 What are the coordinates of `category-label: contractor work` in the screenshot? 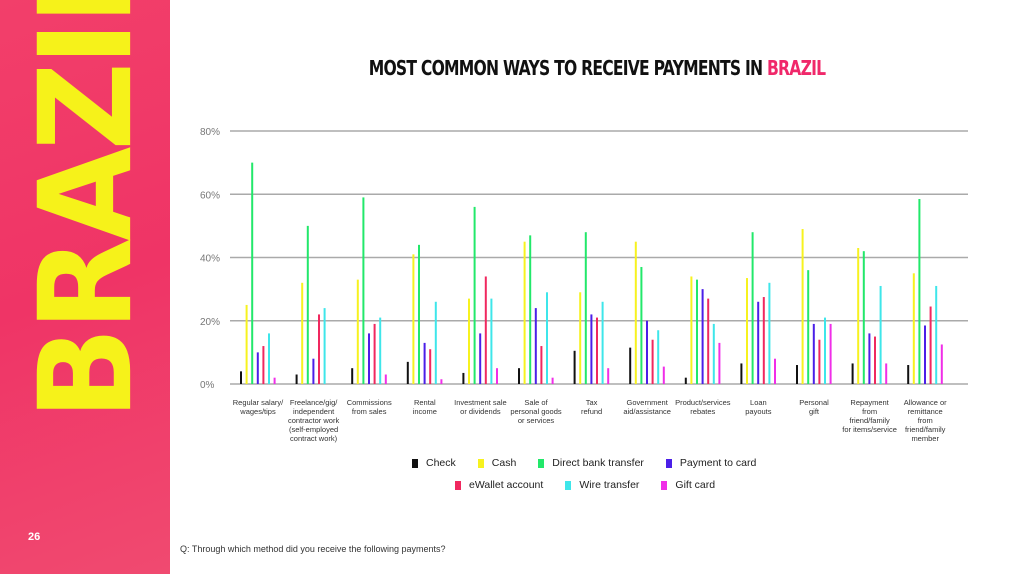 It's located at (314, 420).